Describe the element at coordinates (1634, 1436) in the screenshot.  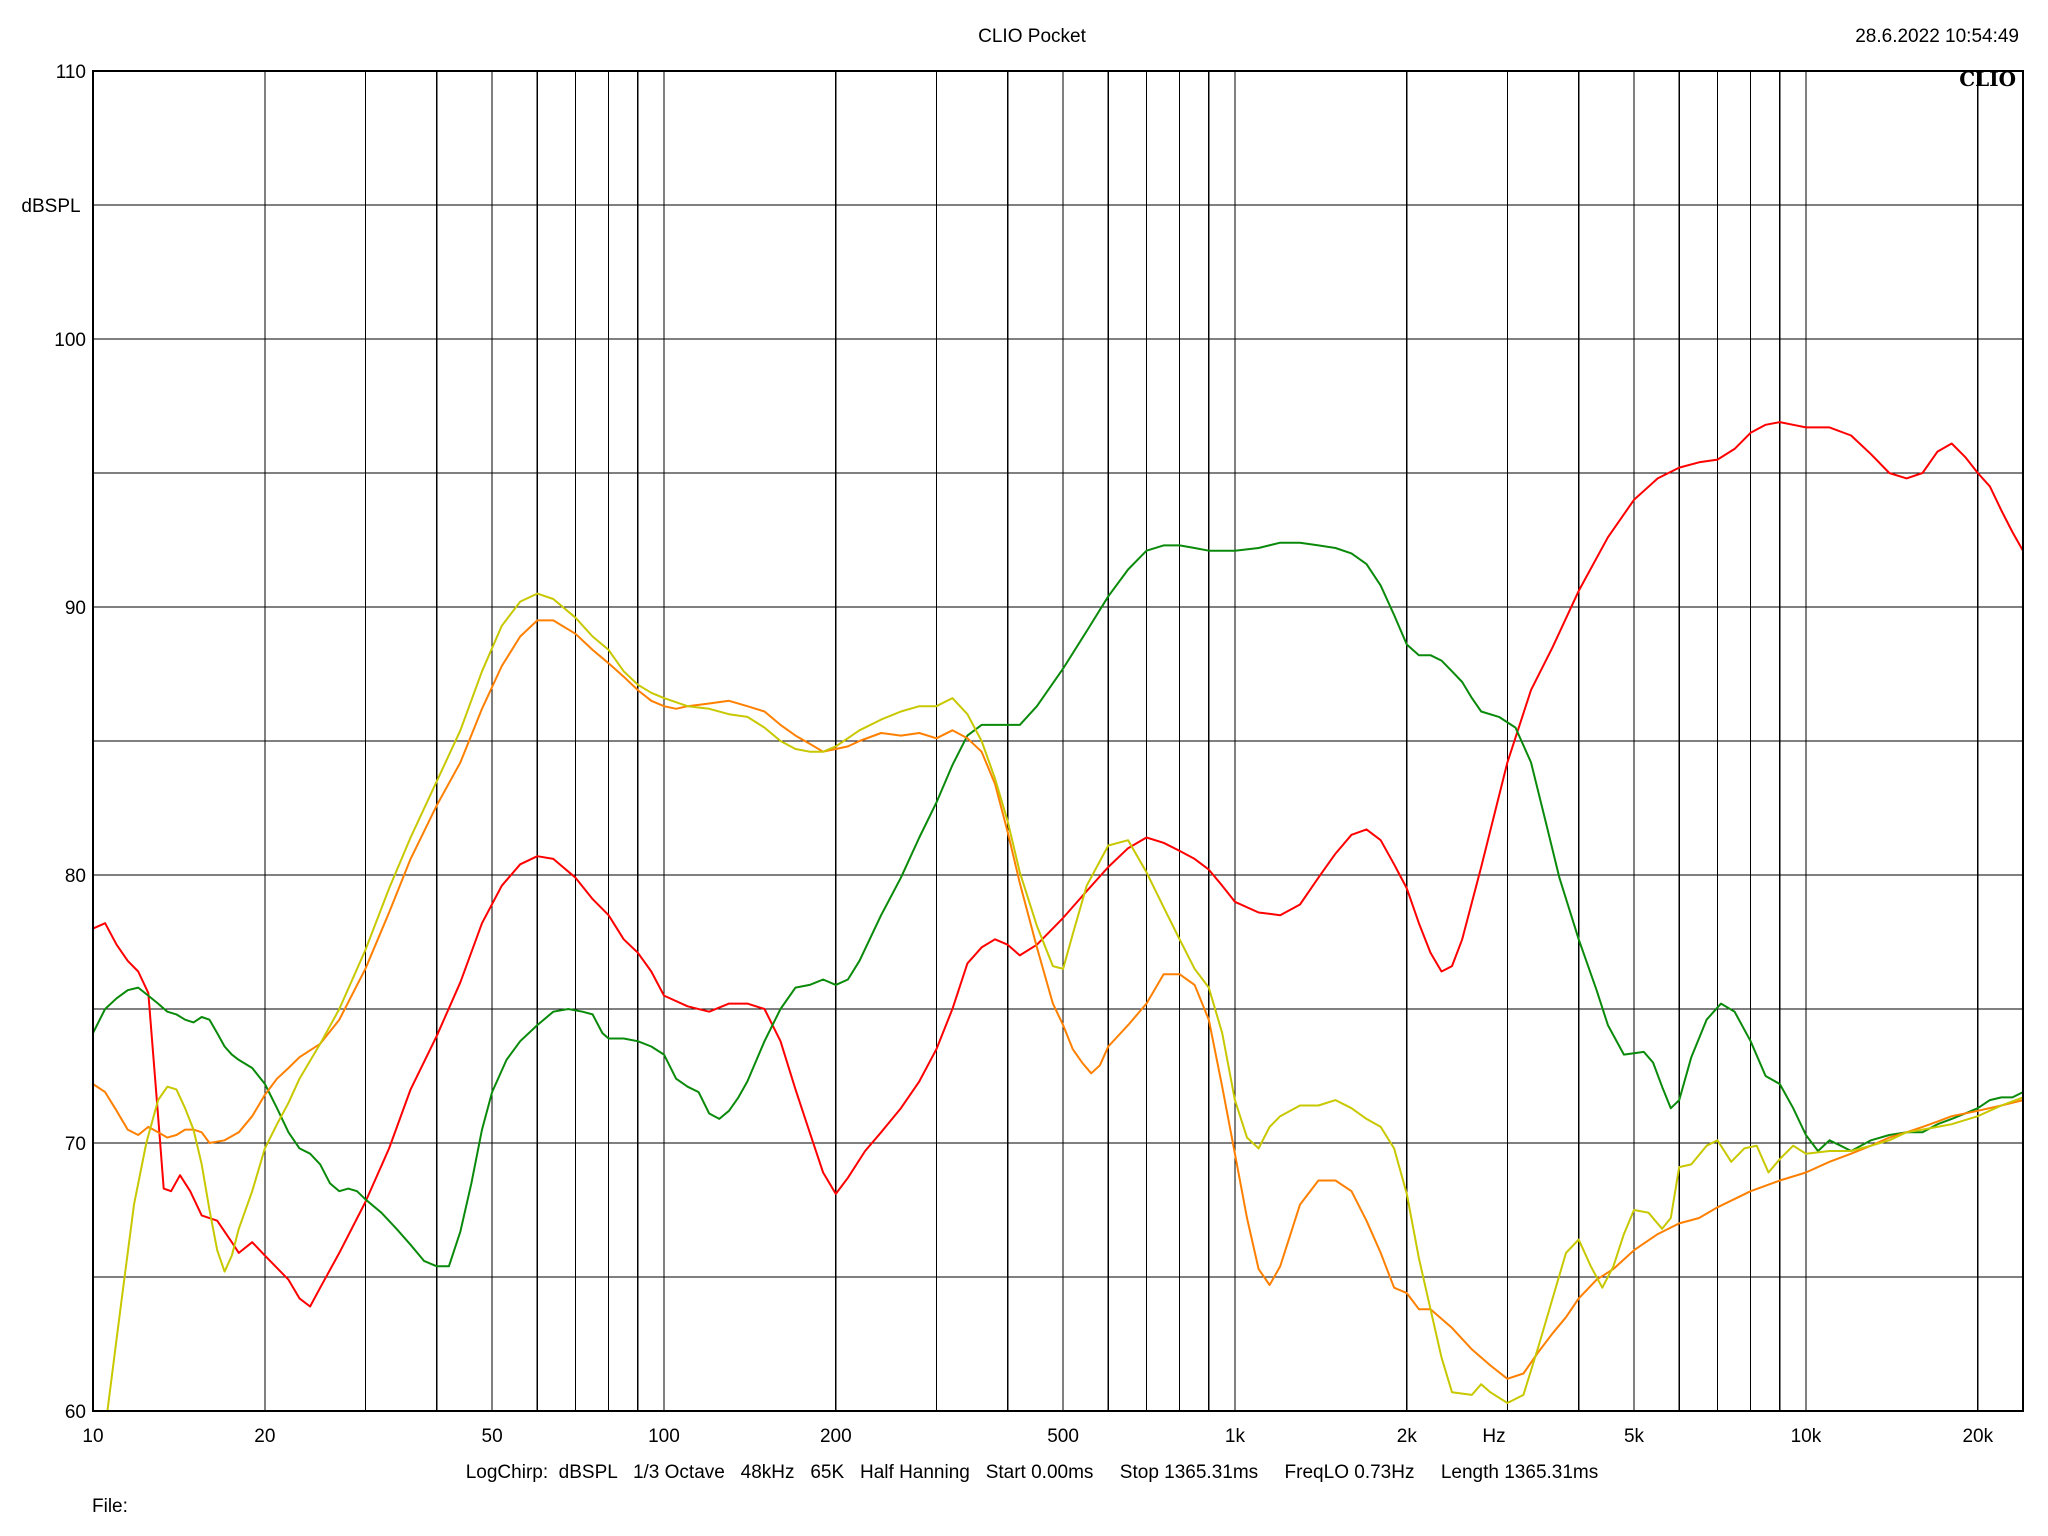
I see `x-tick-label: 5k` at that location.